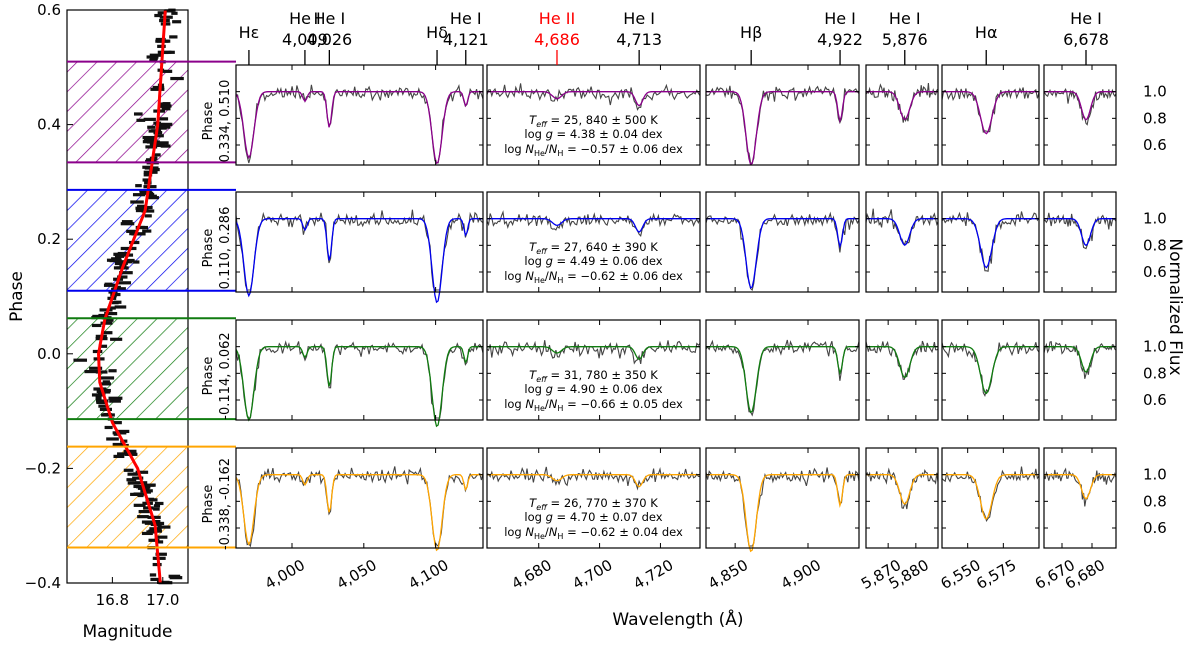 The width and height of the screenshot is (1193, 645). What do you see at coordinates (529, 532) in the screenshot?
I see `nhe-symbol: N` at bounding box center [529, 532].